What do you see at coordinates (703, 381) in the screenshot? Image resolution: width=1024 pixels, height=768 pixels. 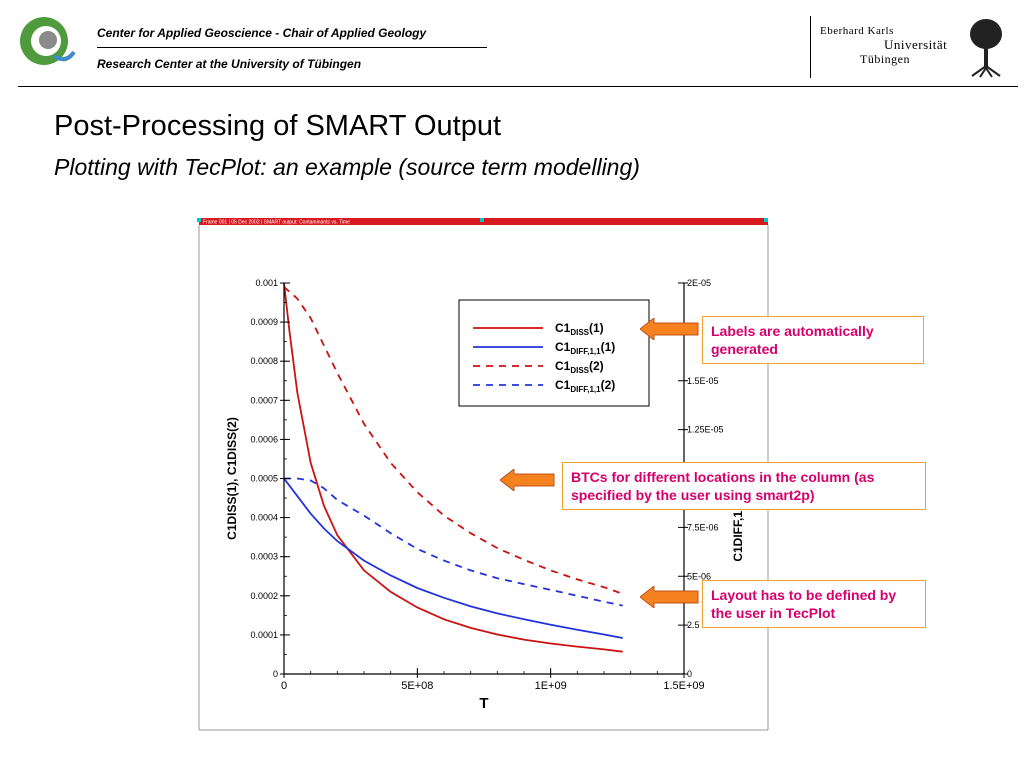 I see `y-right-tick-label: 1.5E-05` at bounding box center [703, 381].